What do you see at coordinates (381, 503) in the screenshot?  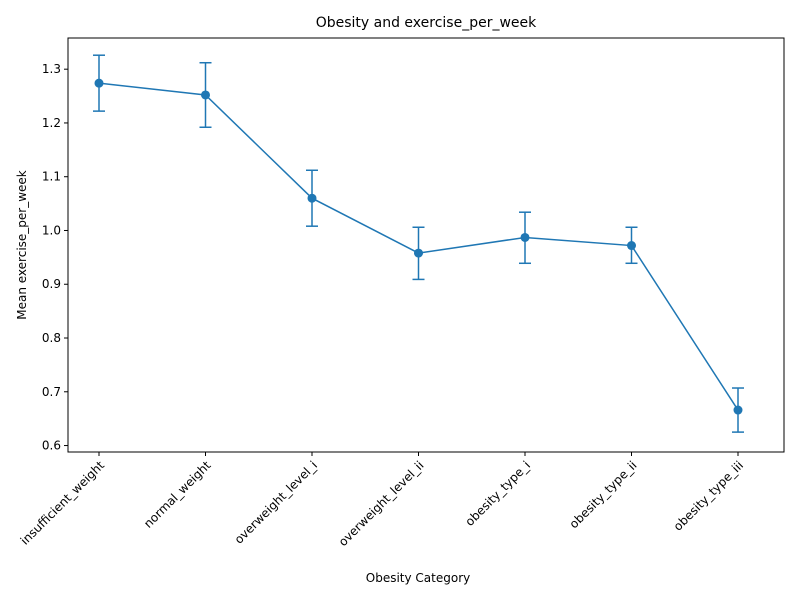 I see `x-tick-label: overweight_level_ii` at bounding box center [381, 503].